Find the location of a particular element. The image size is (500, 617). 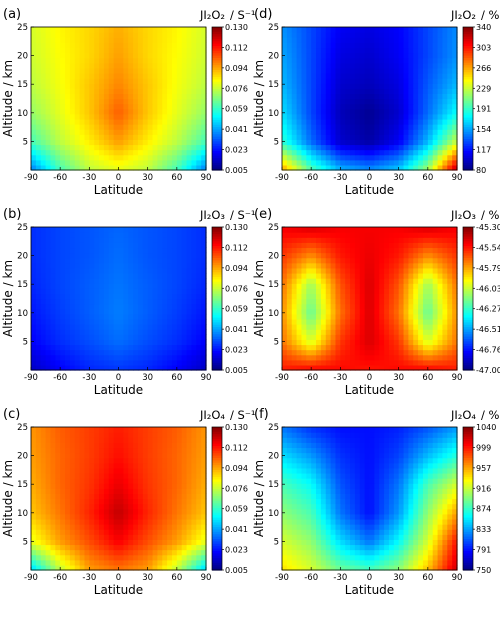

x-tick-label: -30 is located at coordinates (340, 178).